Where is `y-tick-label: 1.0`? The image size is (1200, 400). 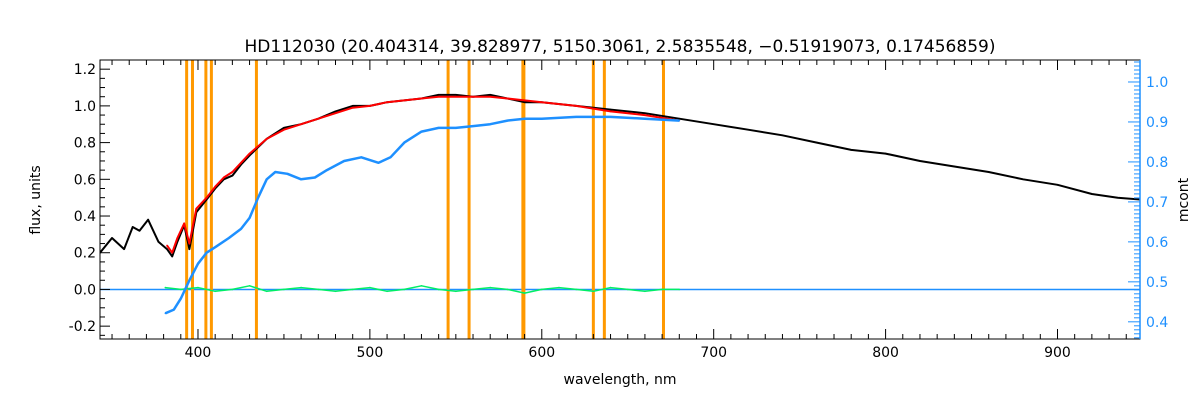 y-tick-label: 1.0 is located at coordinates (85, 107).